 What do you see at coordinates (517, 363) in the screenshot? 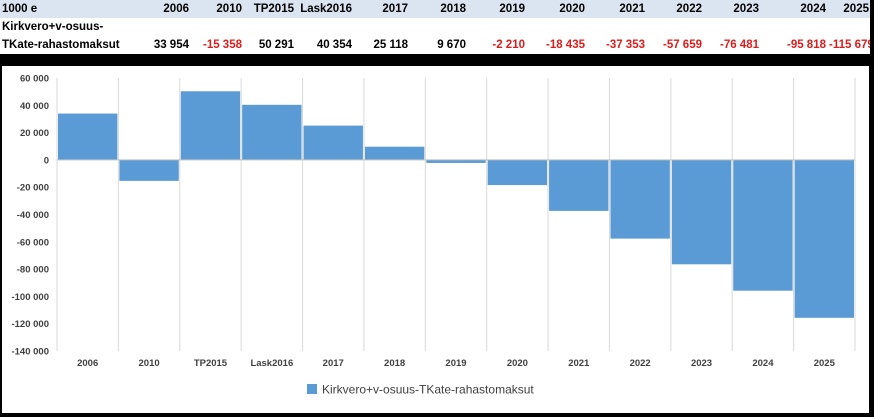
I see `x-tick-label: 2020` at bounding box center [517, 363].